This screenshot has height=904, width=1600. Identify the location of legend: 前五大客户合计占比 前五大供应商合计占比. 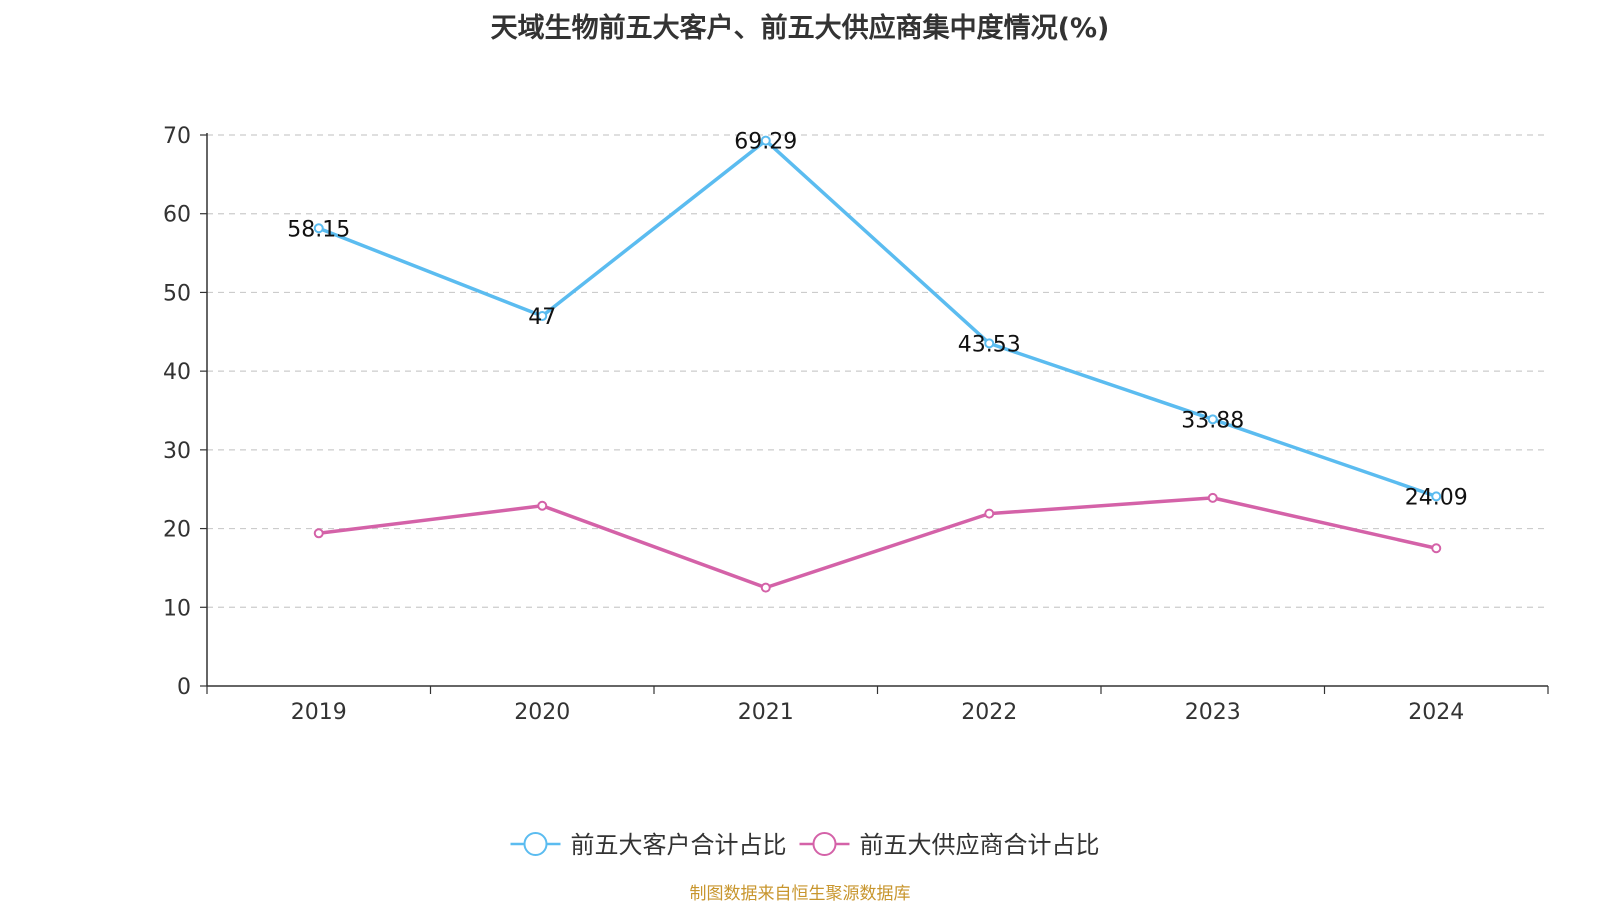
(805, 845).